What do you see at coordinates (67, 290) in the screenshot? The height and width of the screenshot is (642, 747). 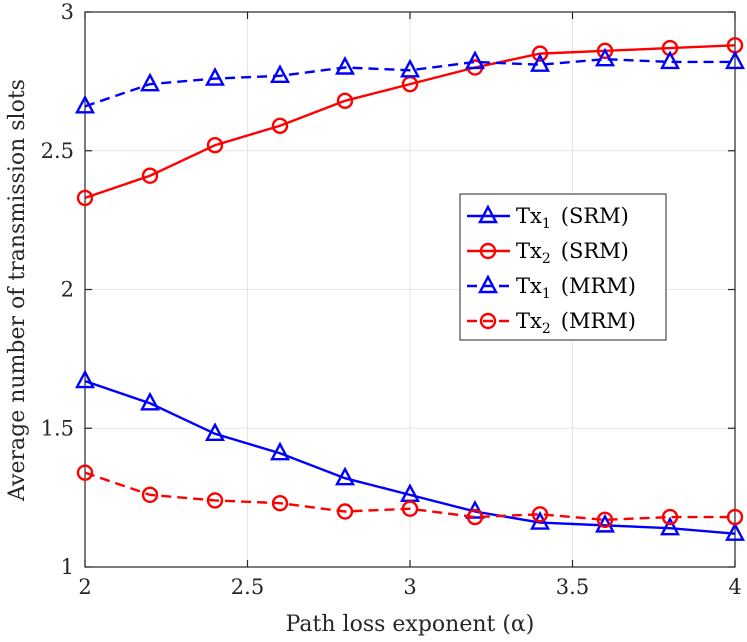 I see `y-tick-label: 2` at bounding box center [67, 290].